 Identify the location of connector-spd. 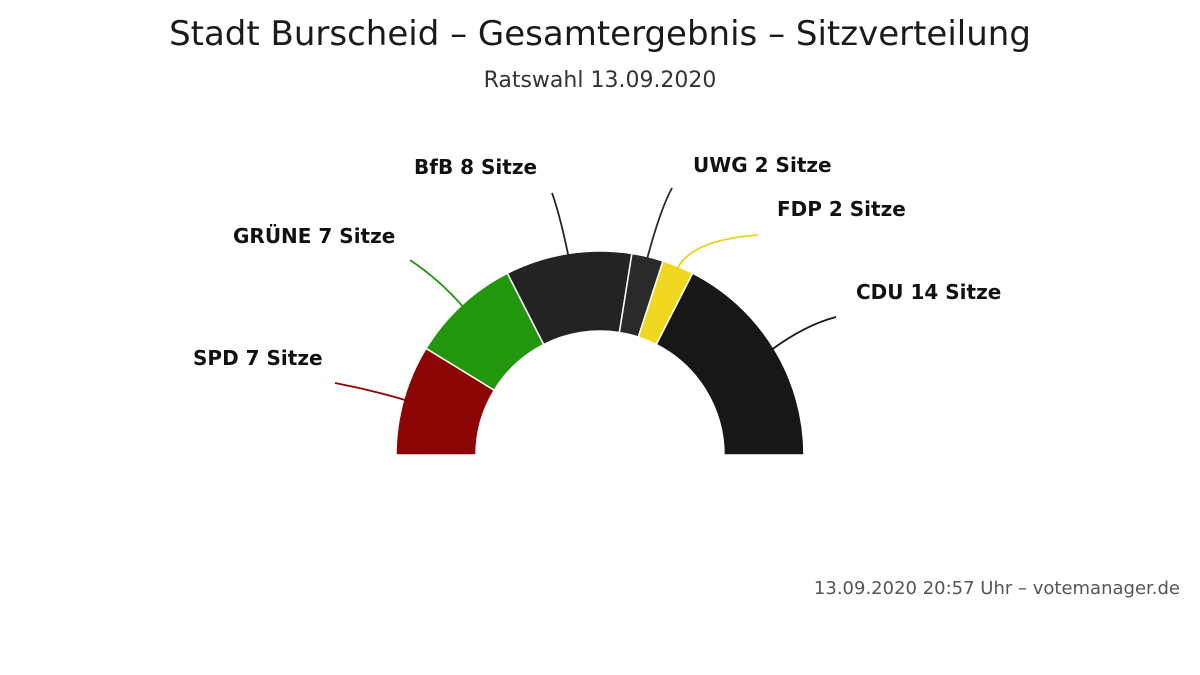
(371, 392).